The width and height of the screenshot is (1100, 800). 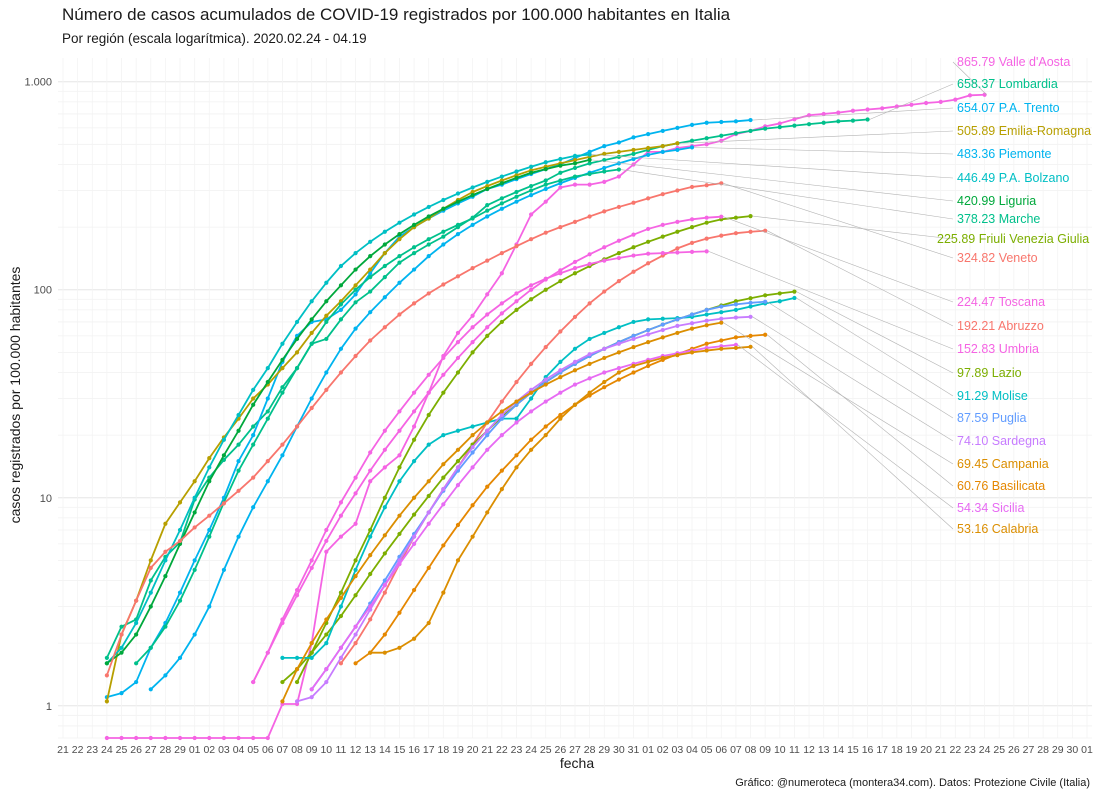 I want to click on data-point-p-a-bolzano, so click(x=194, y=497).